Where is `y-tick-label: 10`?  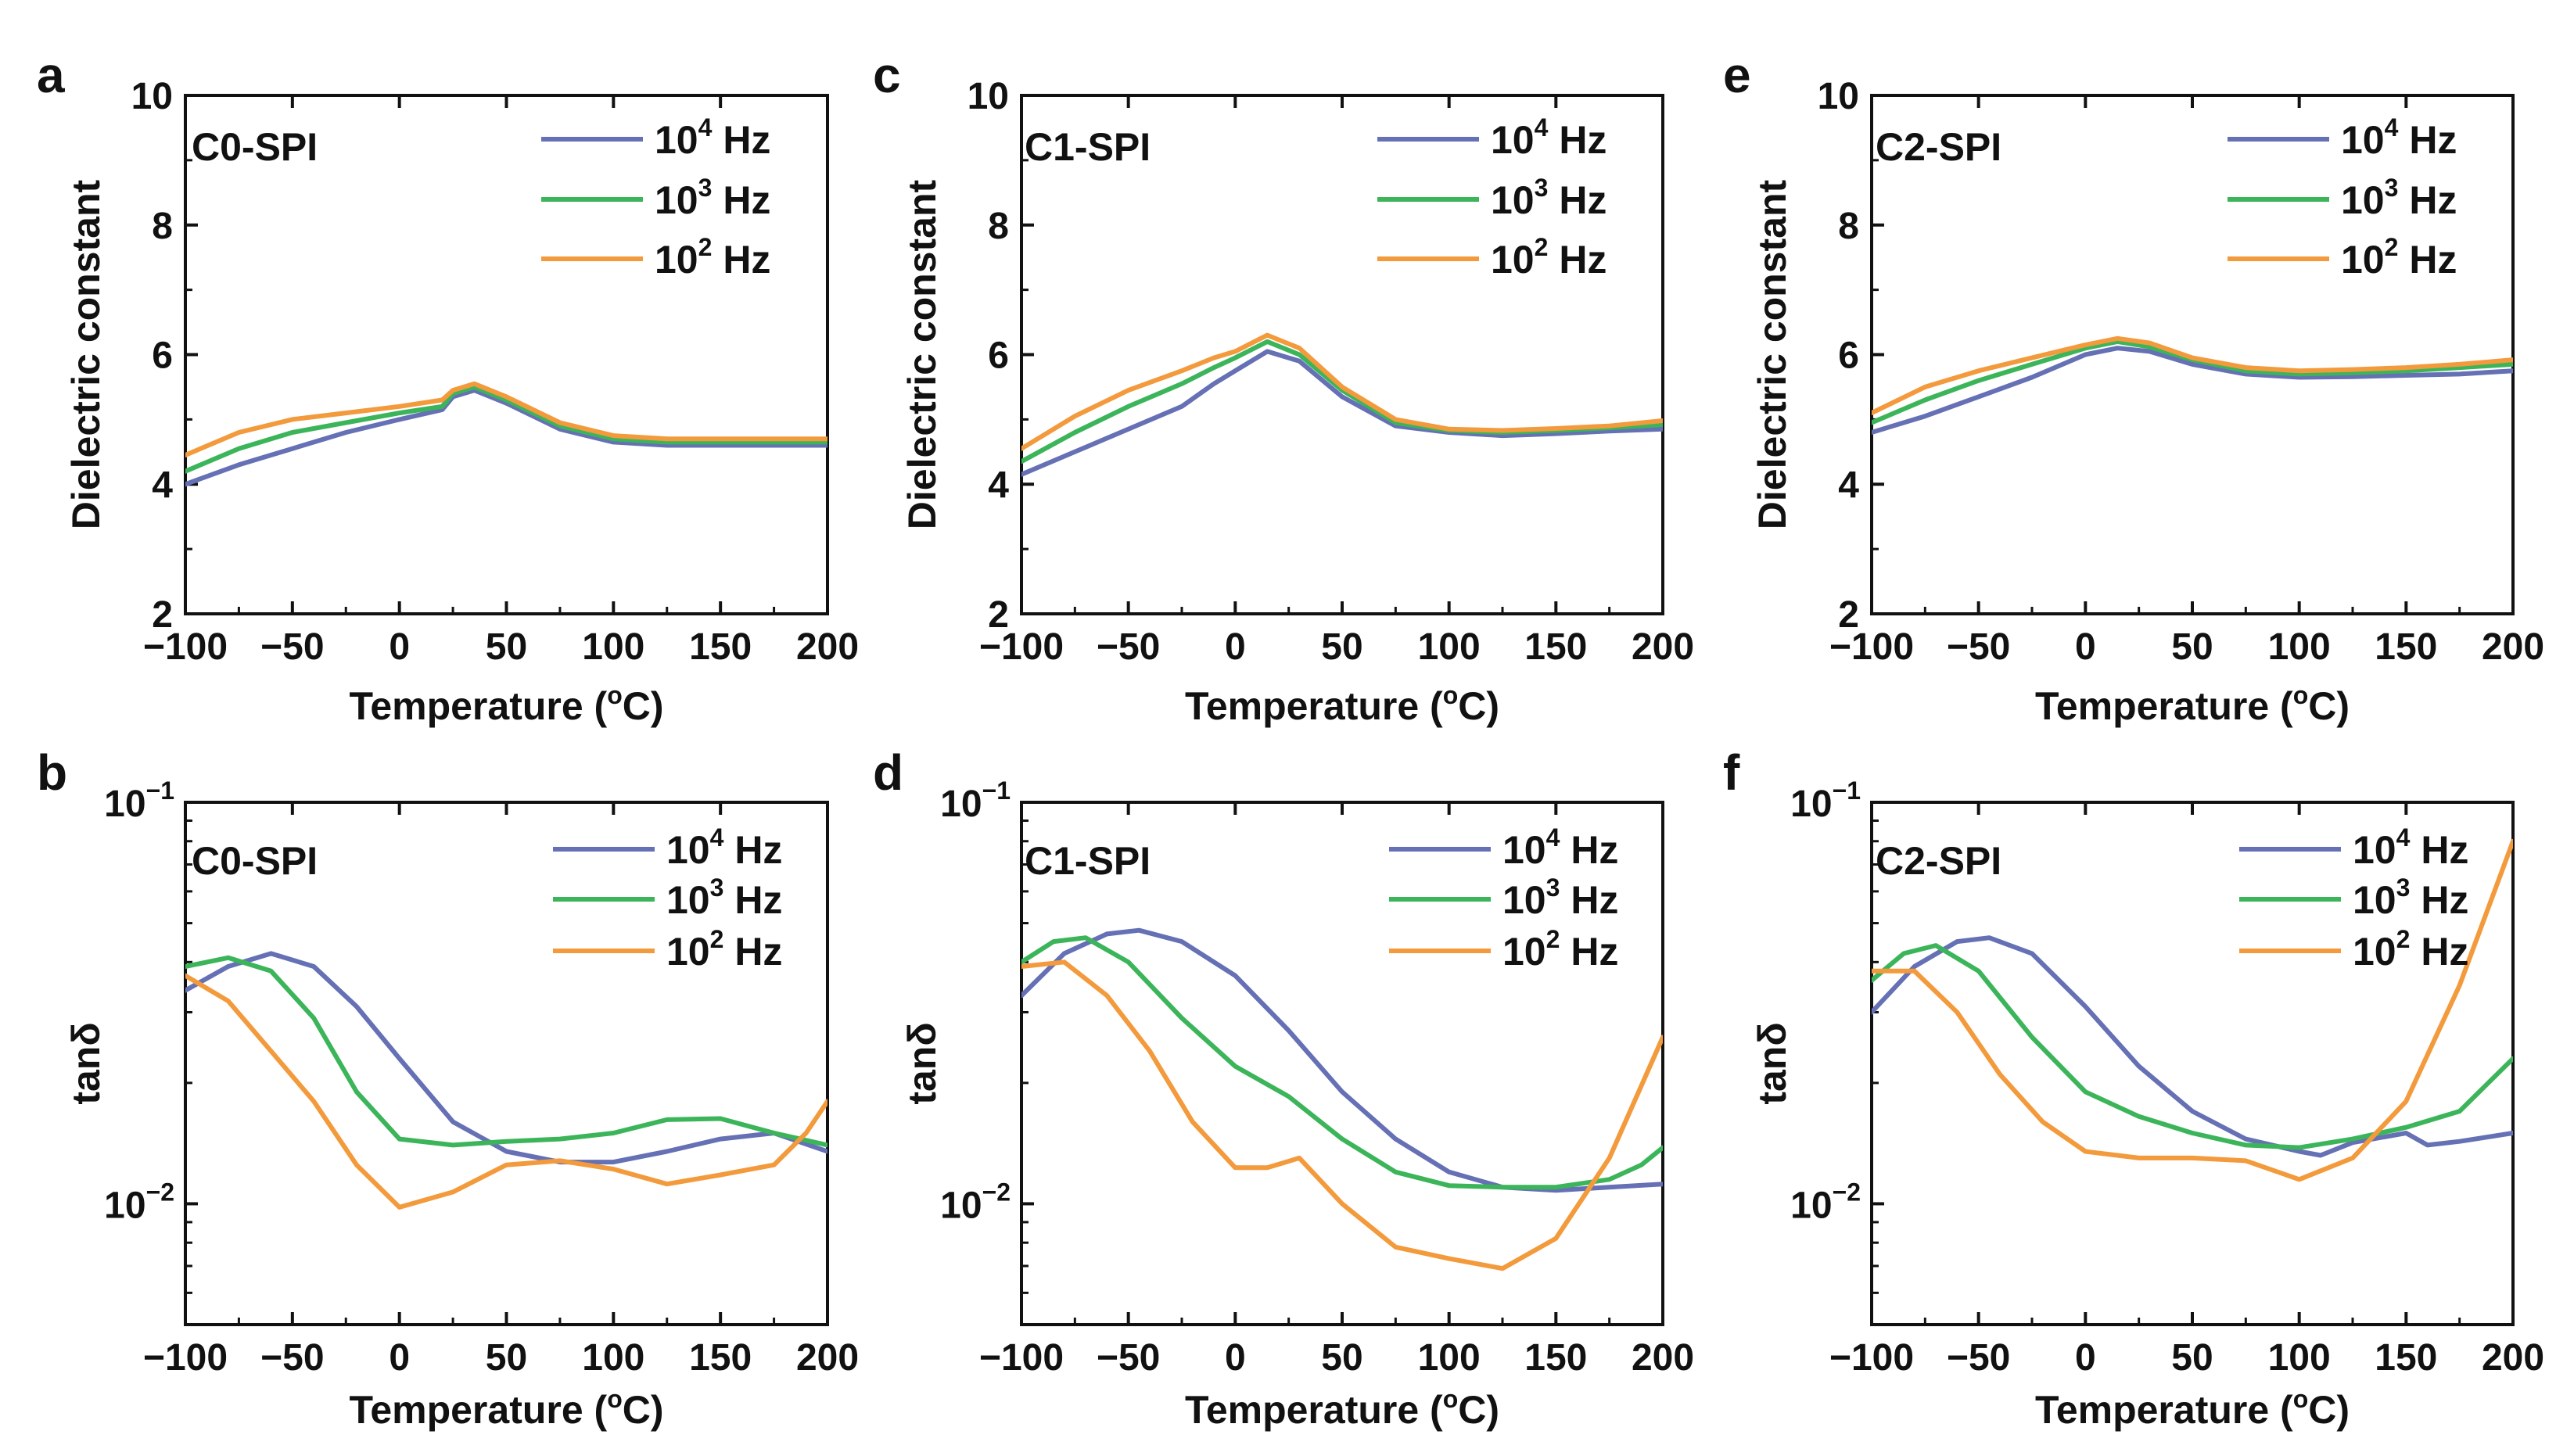
y-tick-label: 10 is located at coordinates (152, 96).